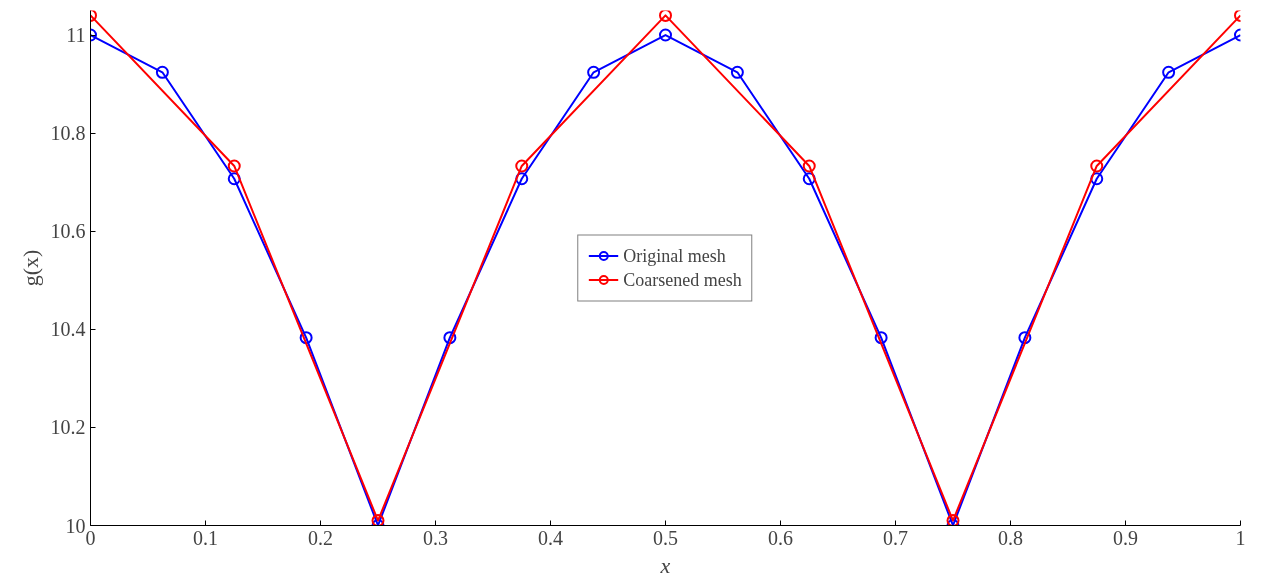 This screenshot has height=584, width=1269. What do you see at coordinates (1010, 537) in the screenshot?
I see `x-tick-label: 0.8` at bounding box center [1010, 537].